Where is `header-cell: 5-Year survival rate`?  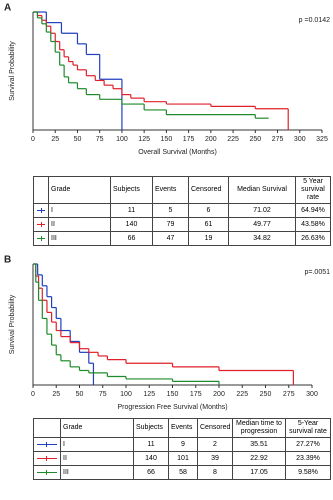
header-cell: 5-Year survival rate is located at coordinates (308, 428).